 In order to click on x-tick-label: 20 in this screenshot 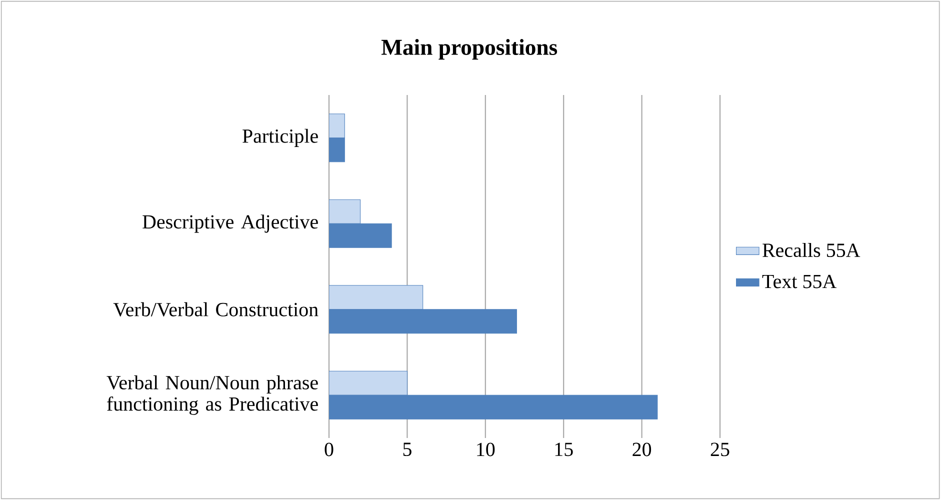, I will do `click(642, 449)`.